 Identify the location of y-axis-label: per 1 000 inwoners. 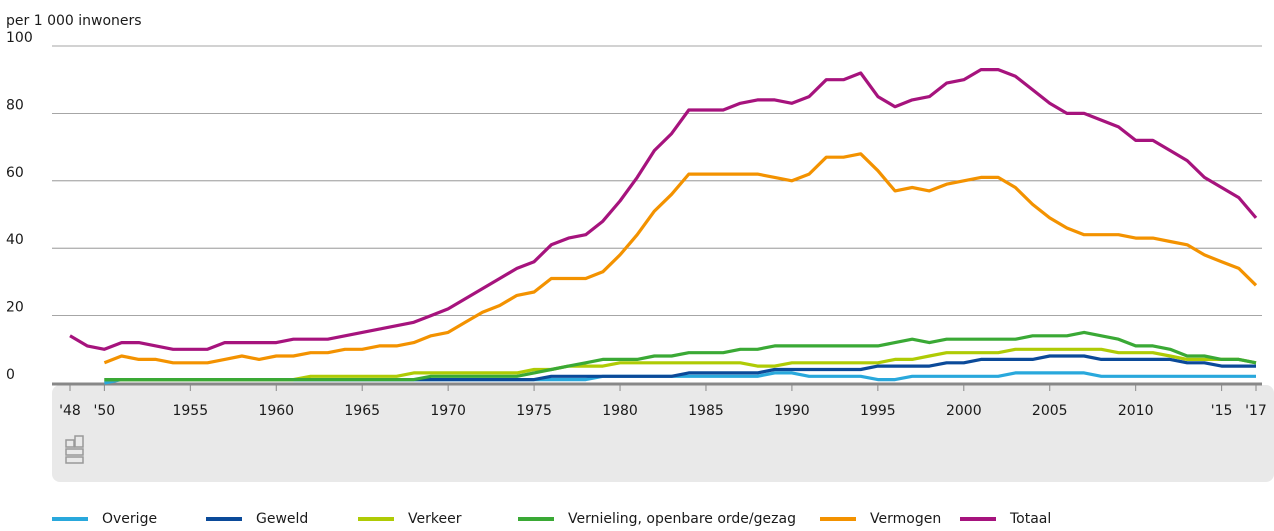
(74, 21).